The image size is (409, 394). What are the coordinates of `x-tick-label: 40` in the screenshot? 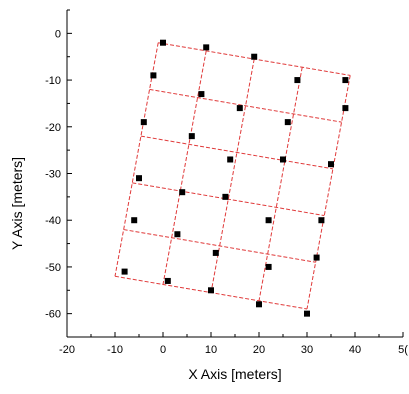 It's located at (355, 350).